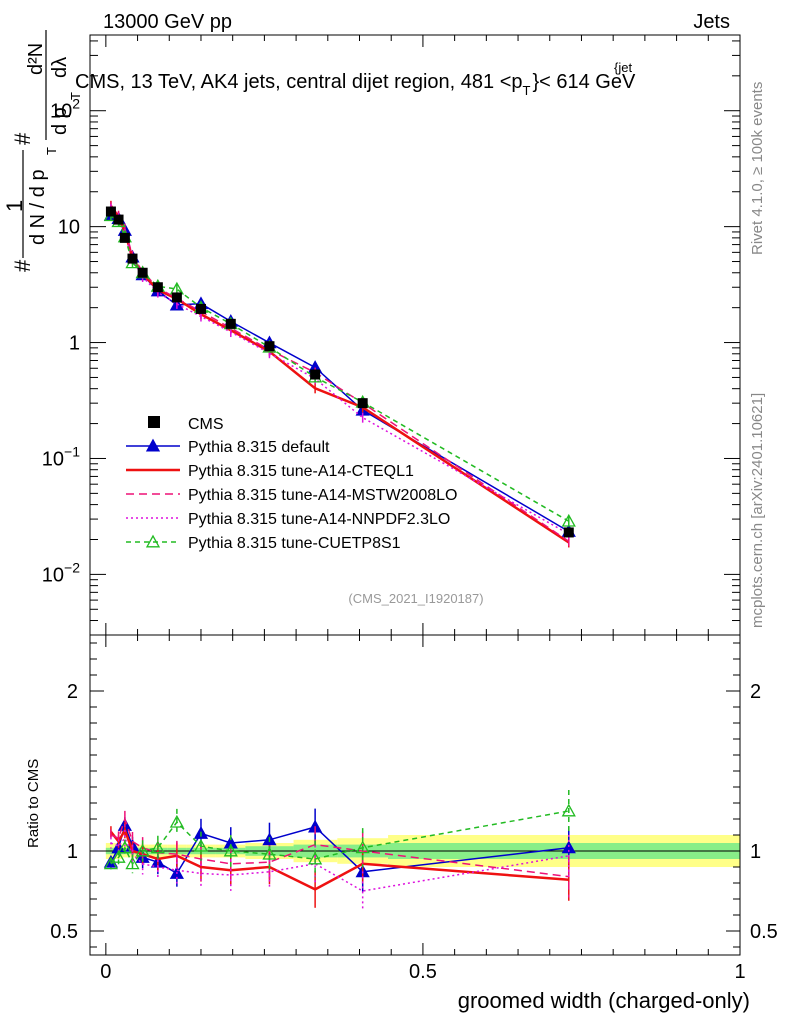 The image size is (786, 1024). I want to click on rivet-version-label: Rivet 4.1.0, ≥ 100k events, so click(757, 168).